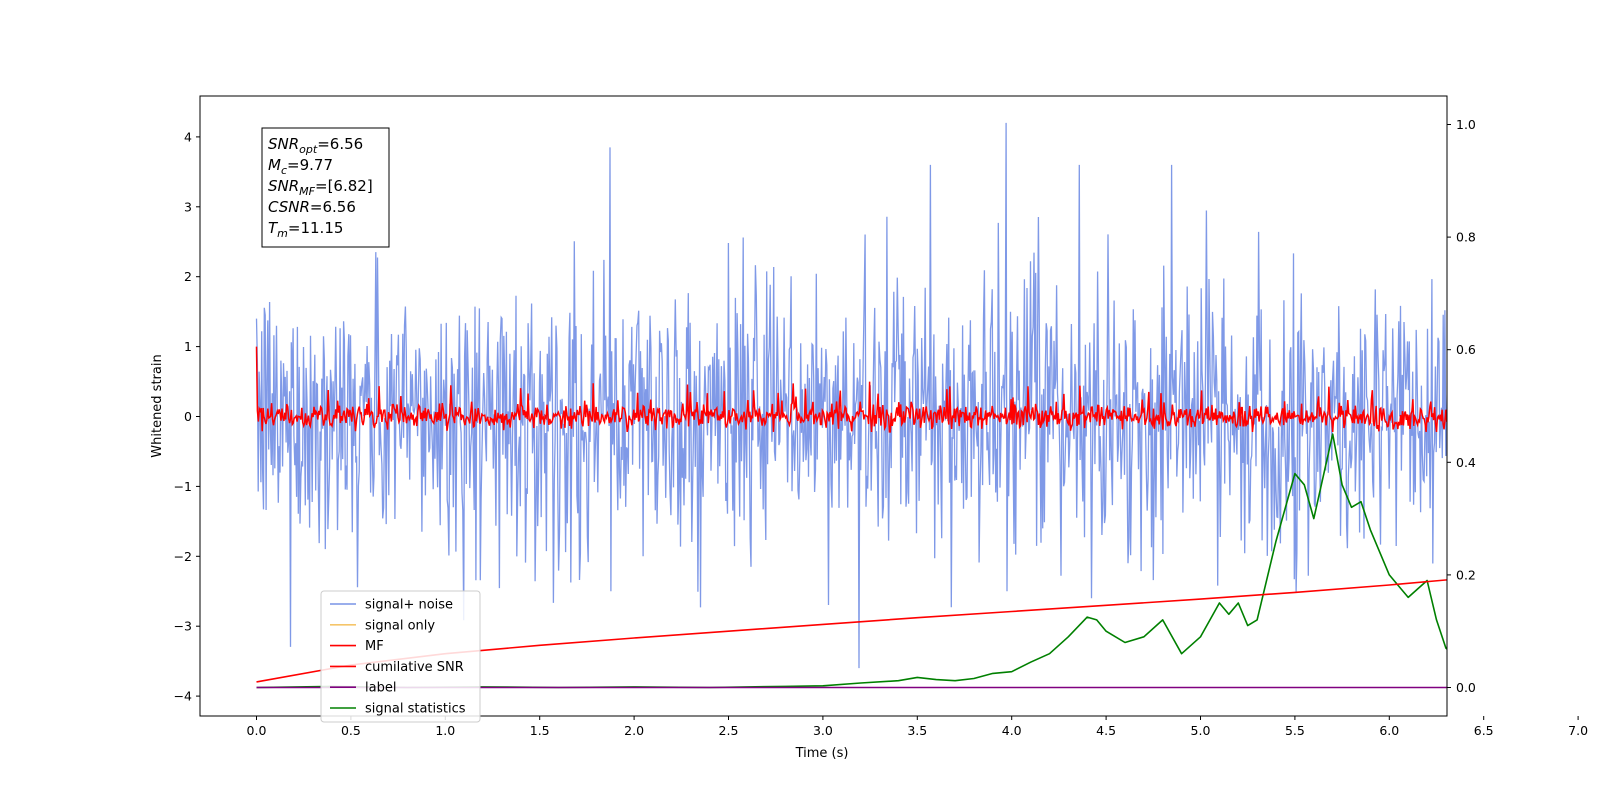 Image resolution: width=1600 pixels, height=800 pixels. Describe the element at coordinates (188, 206) in the screenshot. I see `y-left-tick-label: 3` at that location.